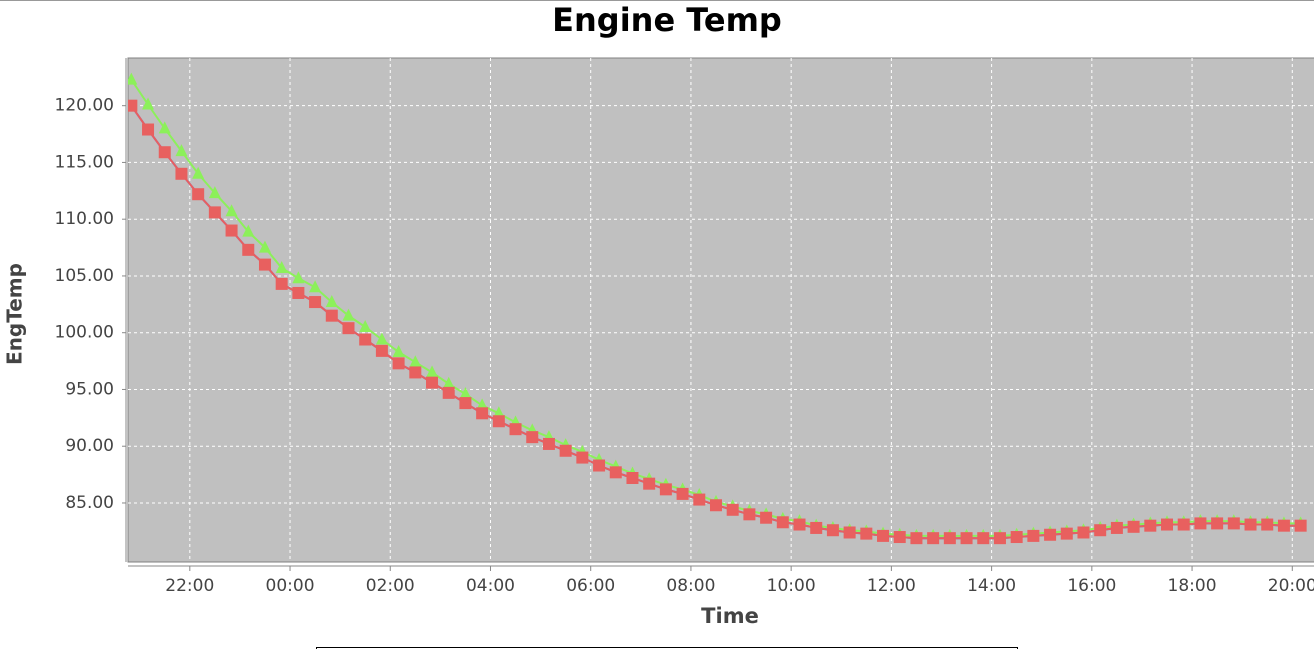  I want to click on x-tick-label: 14:00, so click(991, 586).